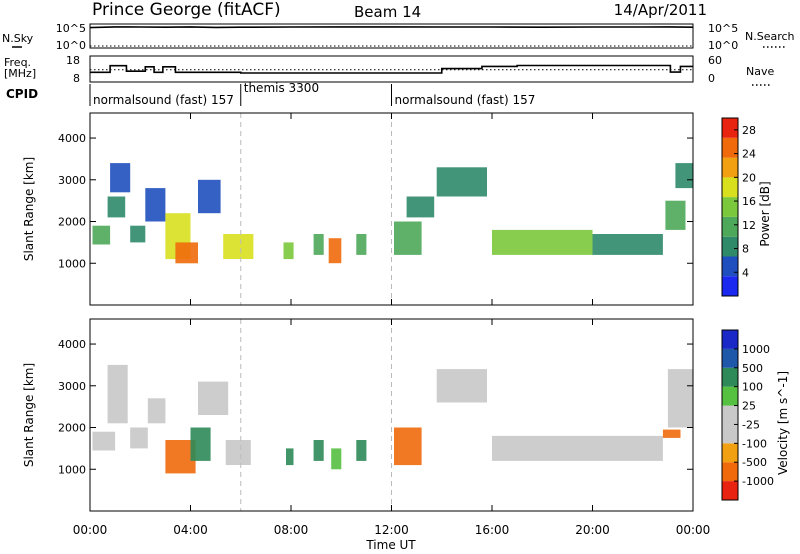 The image size is (800, 554). Describe the element at coordinates (71, 28) in the screenshot. I see `nsky-tick-top: 10^5` at that location.